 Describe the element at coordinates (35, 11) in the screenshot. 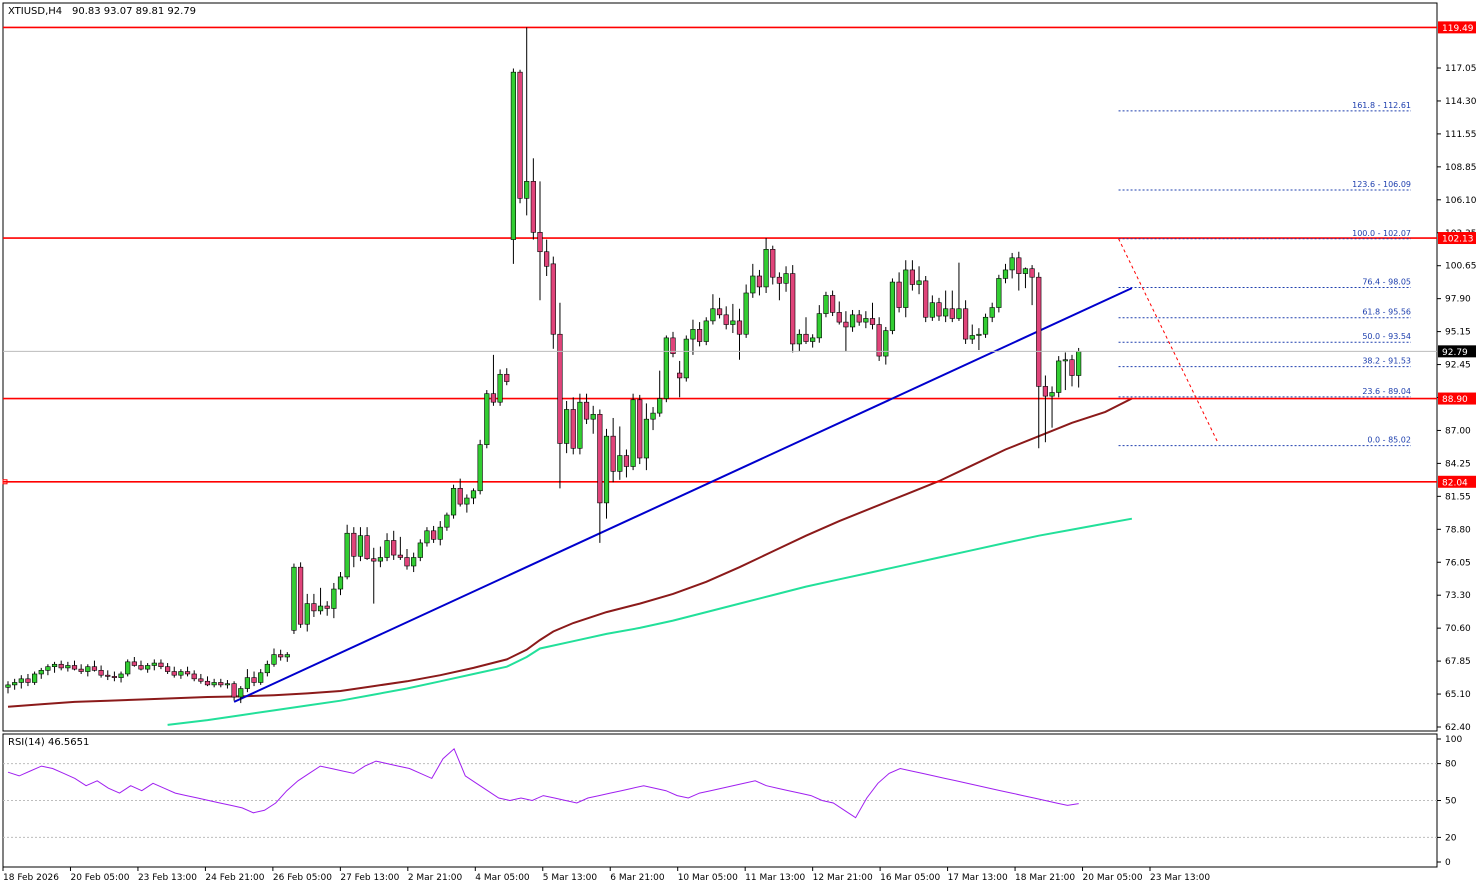

I see `chart-header-symbol: XTIUSD,H4` at that location.